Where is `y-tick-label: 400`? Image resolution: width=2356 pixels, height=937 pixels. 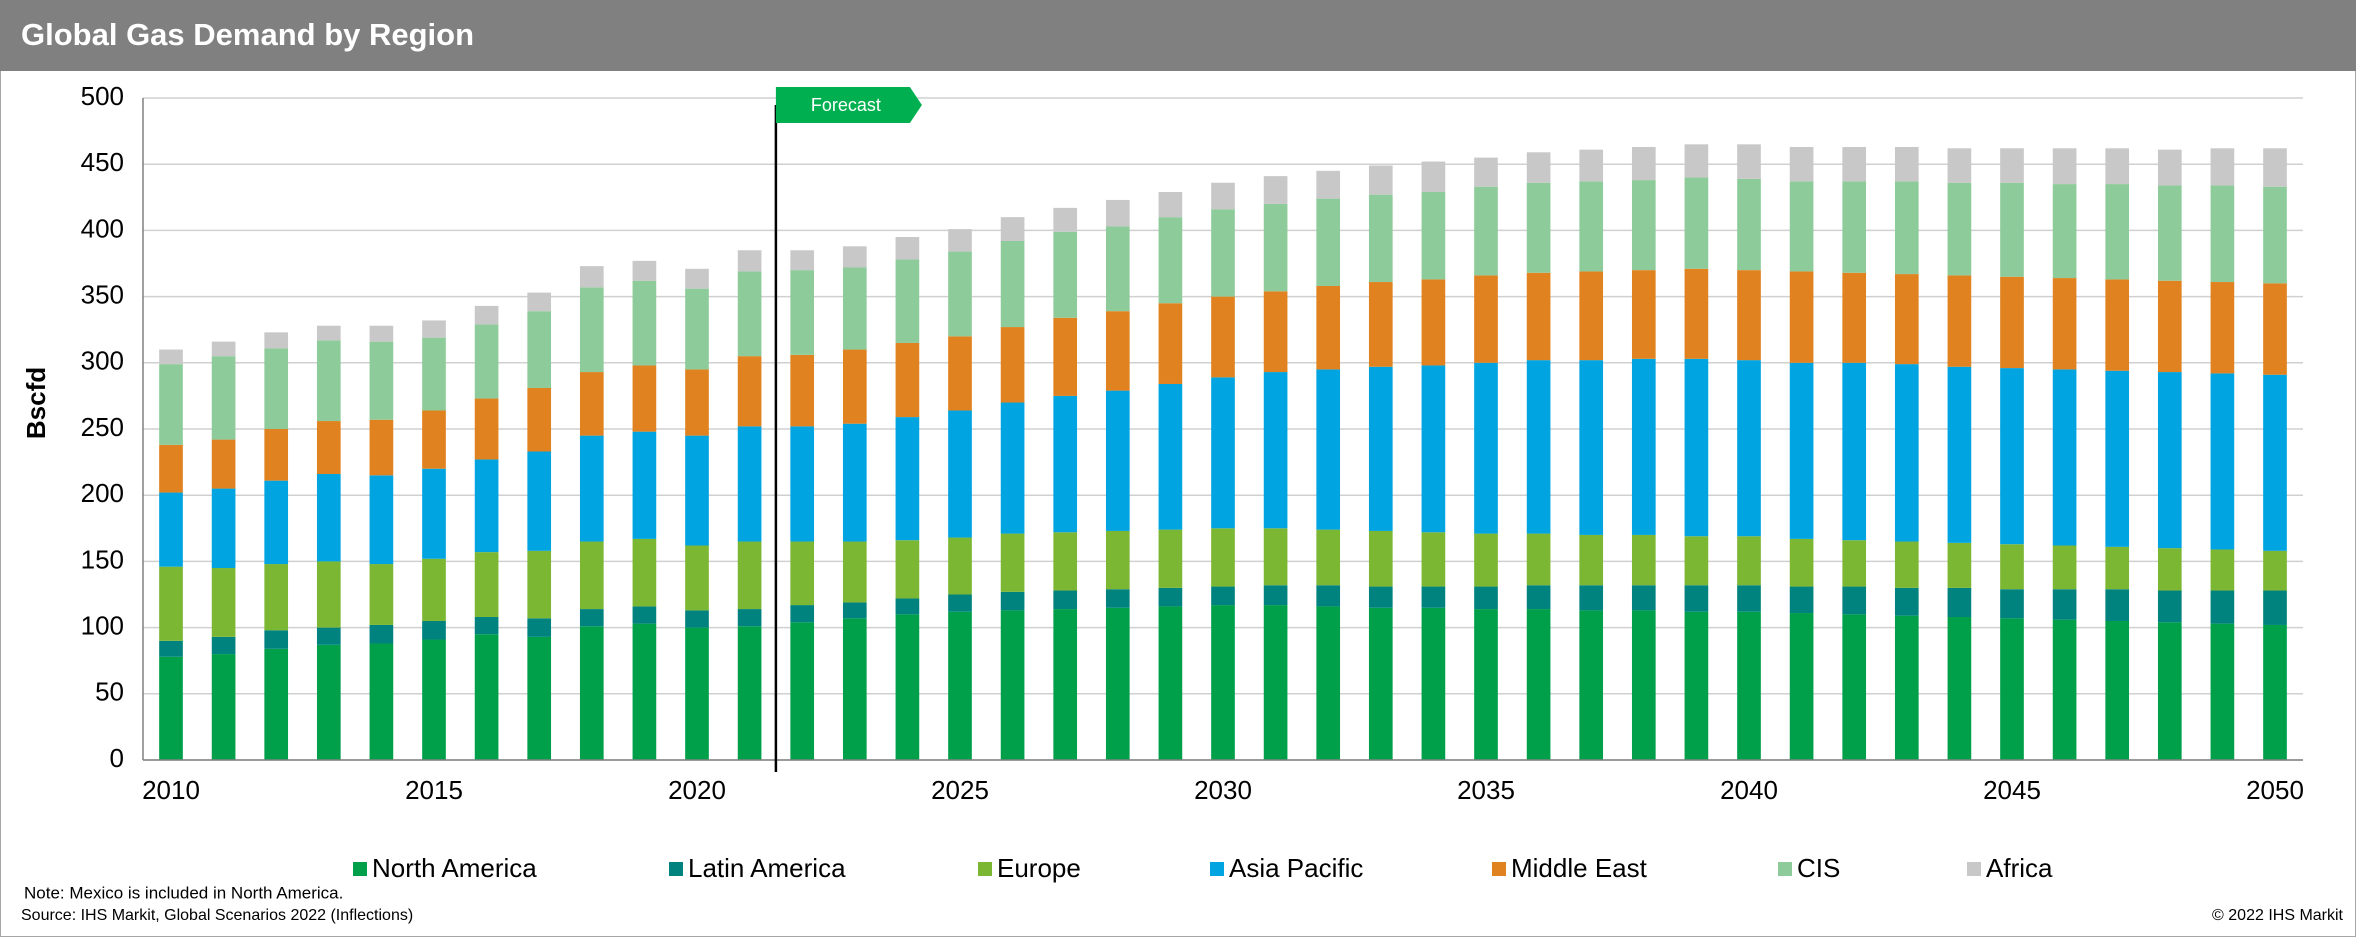
y-tick-label: 400 is located at coordinates (102, 228).